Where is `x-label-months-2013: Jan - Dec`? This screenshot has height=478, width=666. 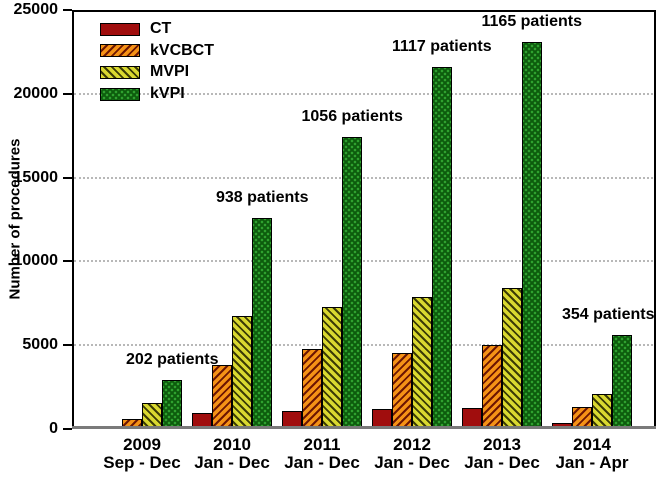 x-label-months-2013: Jan - Dec is located at coordinates (502, 462).